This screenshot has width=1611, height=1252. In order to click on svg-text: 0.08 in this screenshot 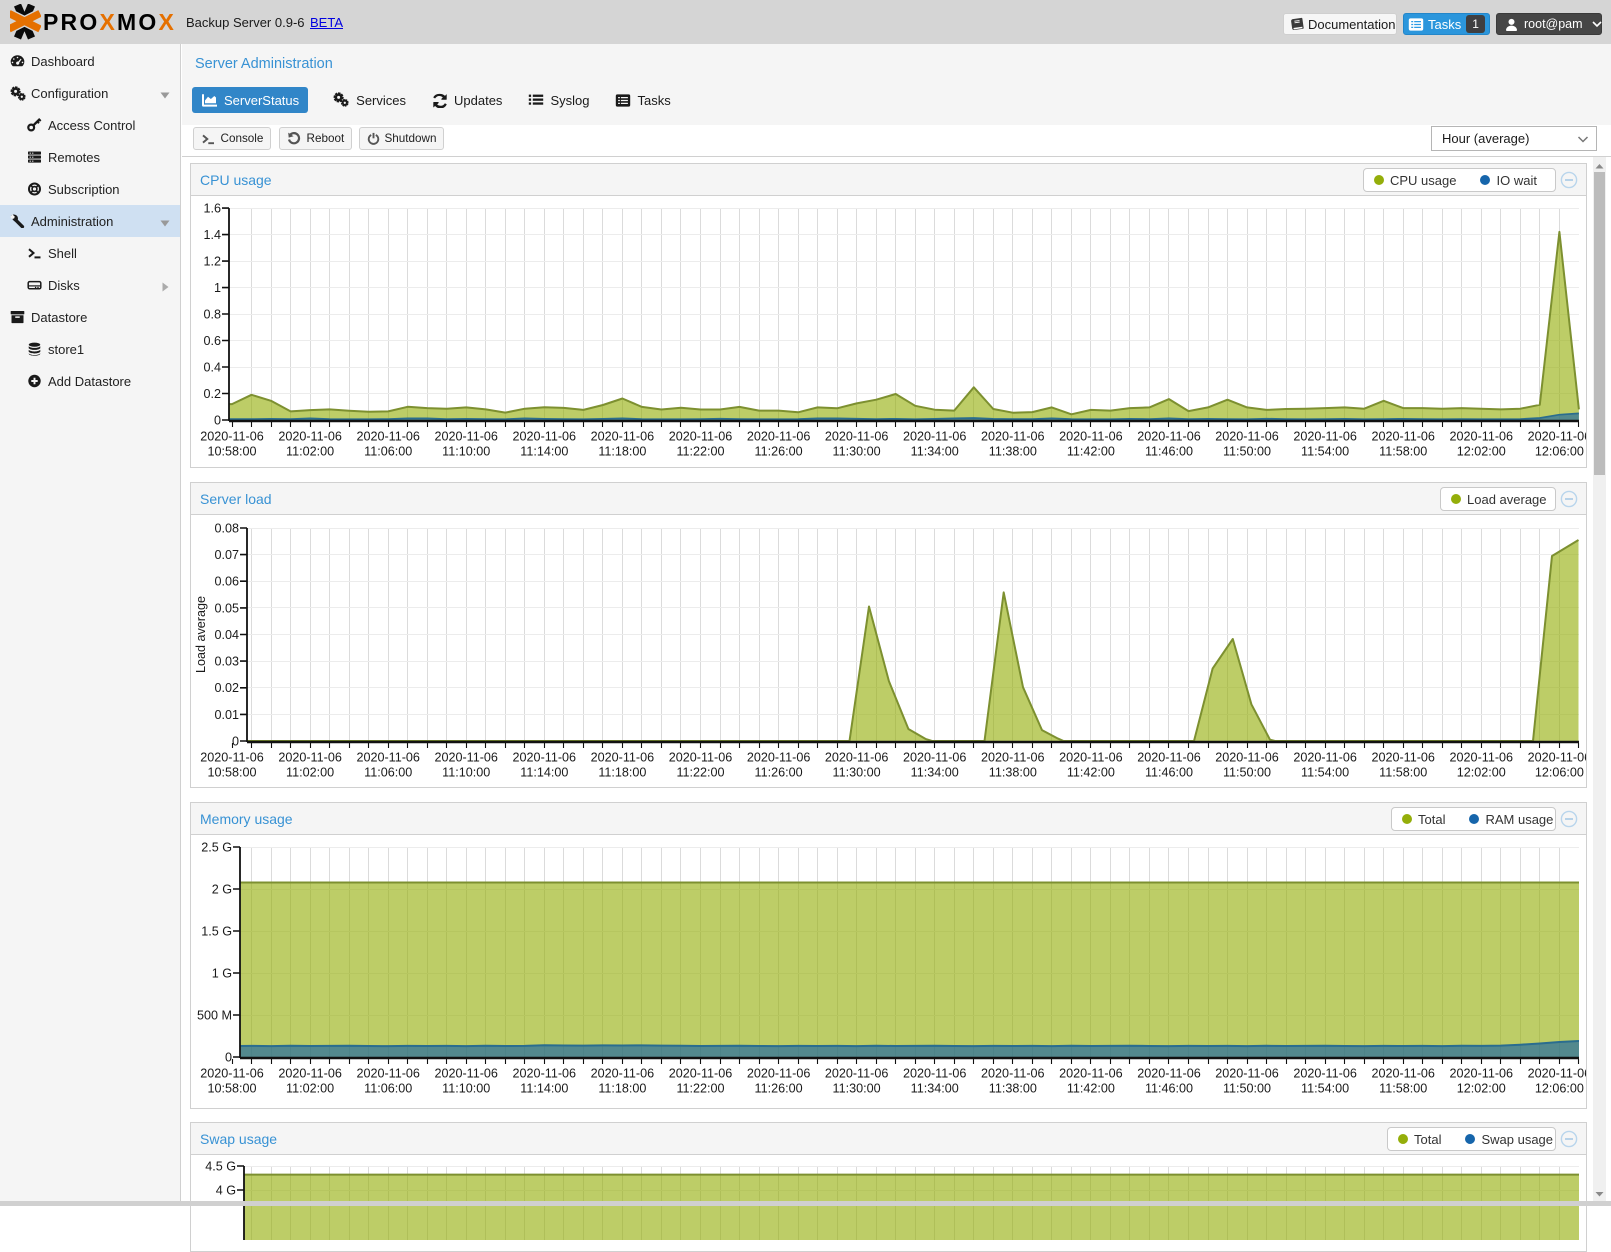, I will do `click(226, 528)`.